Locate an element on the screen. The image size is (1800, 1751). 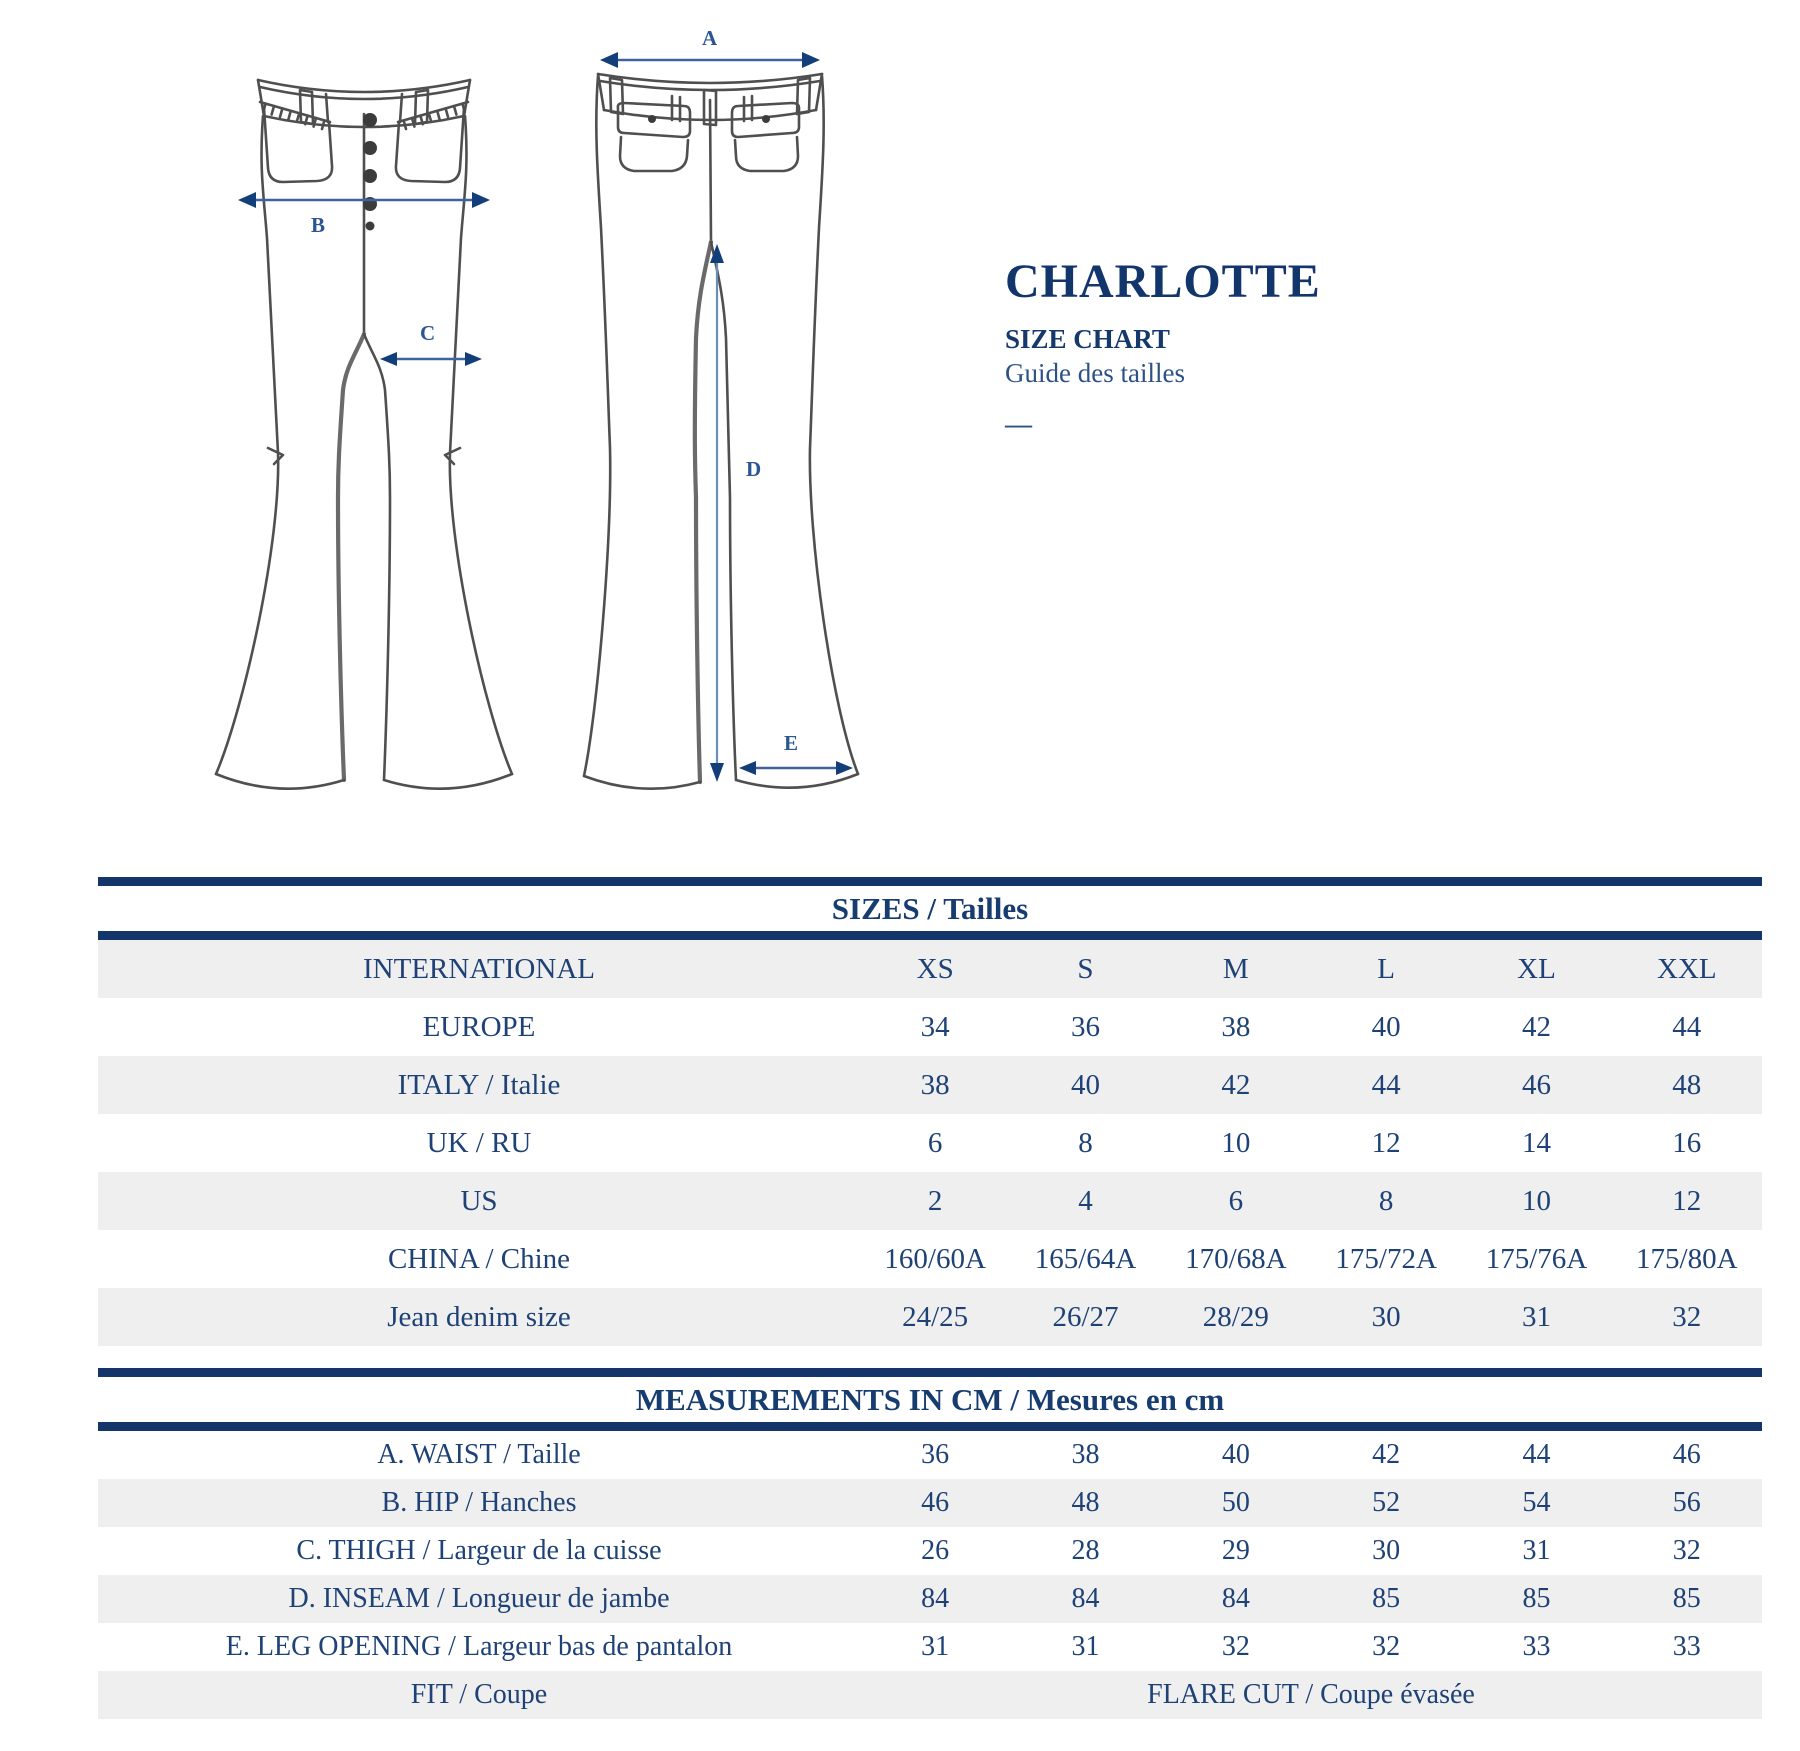
fit-value: FLARE CUT / Coupe évasée is located at coordinates (1311, 1694).